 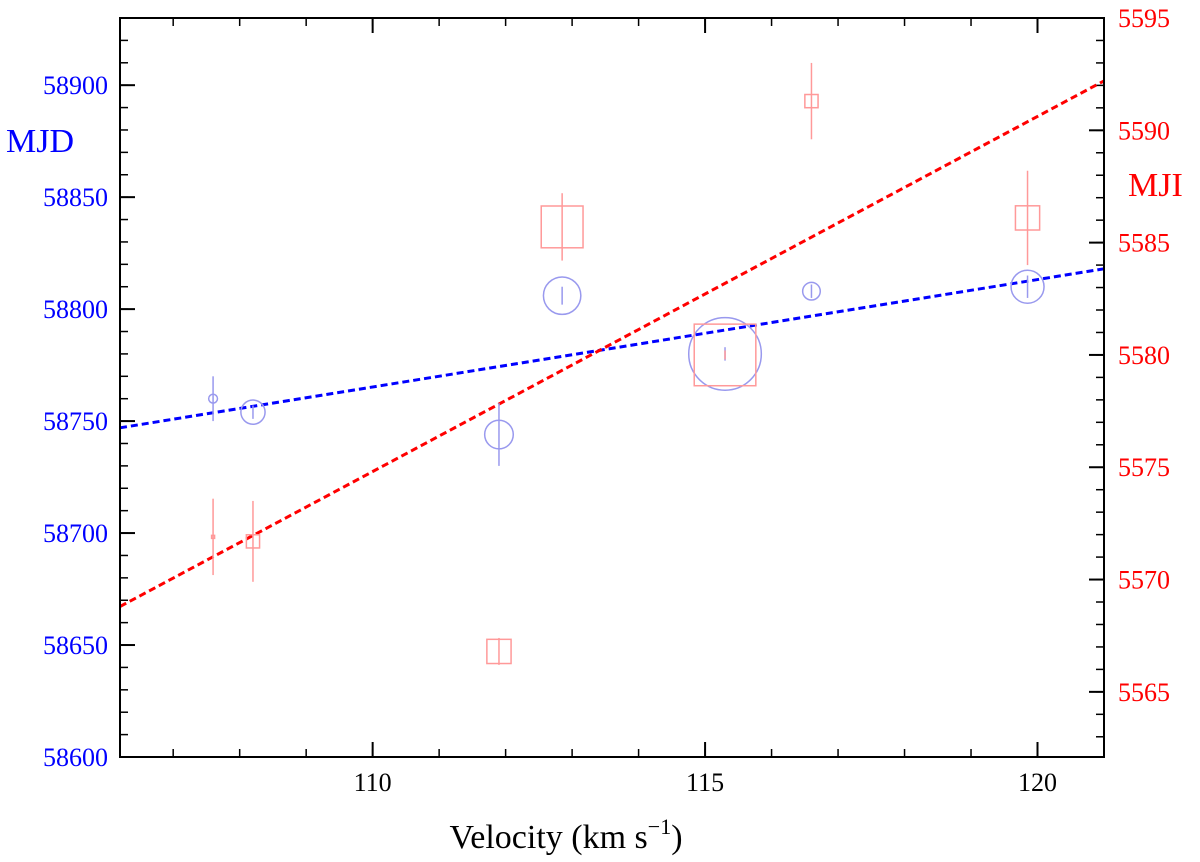 What do you see at coordinates (373, 782) in the screenshot?
I see `x-tick-label: 110` at bounding box center [373, 782].